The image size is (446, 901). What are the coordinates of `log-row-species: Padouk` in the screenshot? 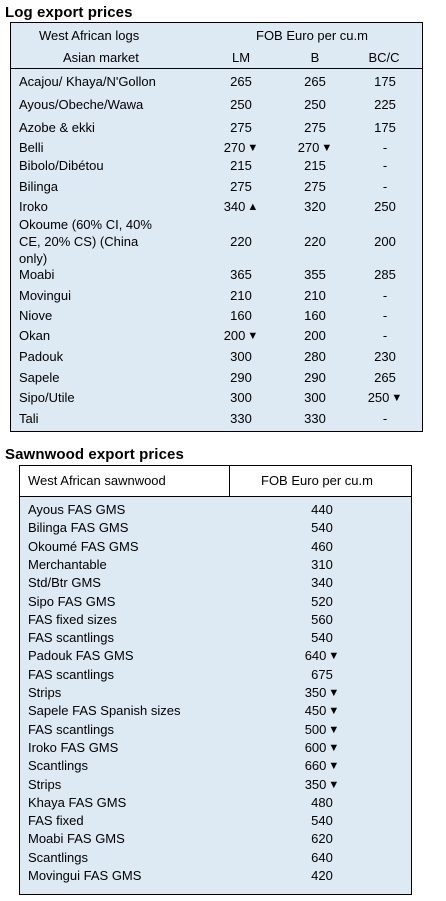 It's located at (41, 357).